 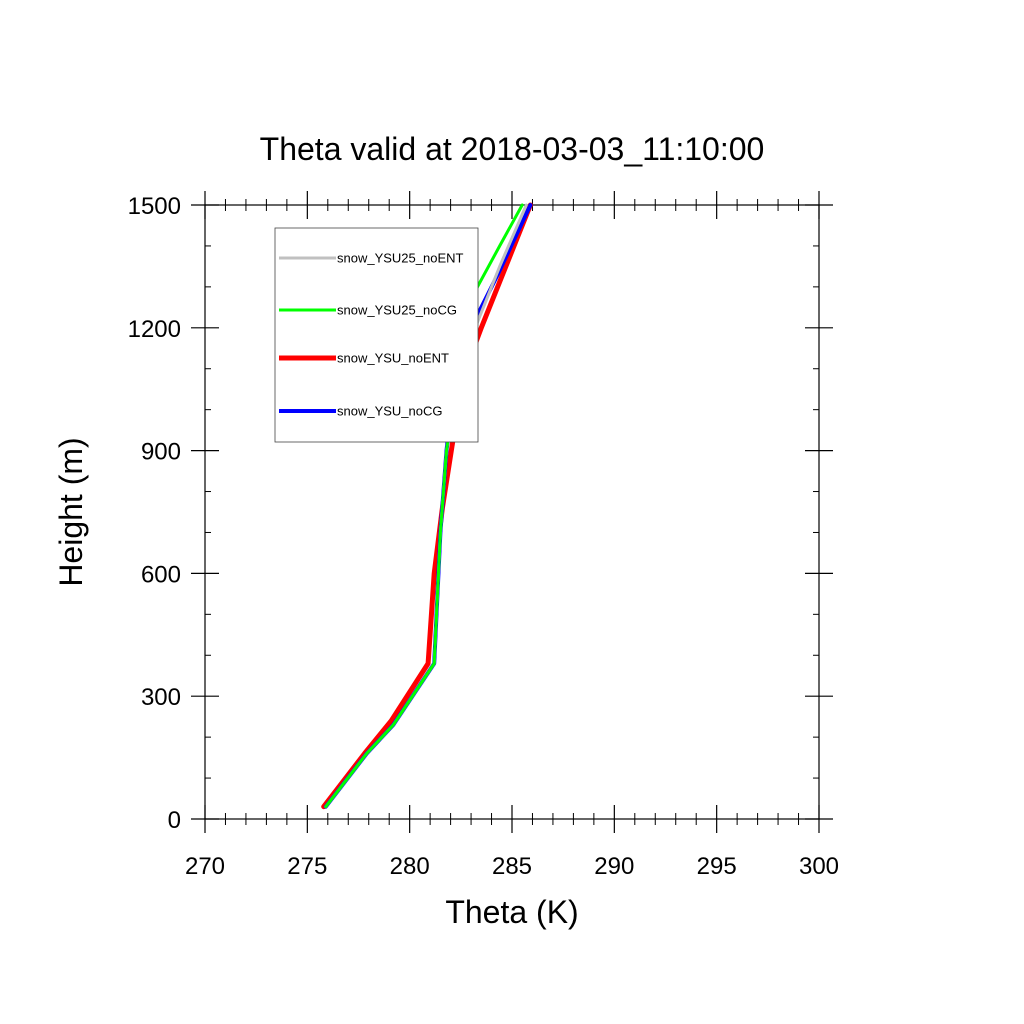 I want to click on x-tick-labels: 270 275 280 285 290 295 300, so click(x=512, y=866).